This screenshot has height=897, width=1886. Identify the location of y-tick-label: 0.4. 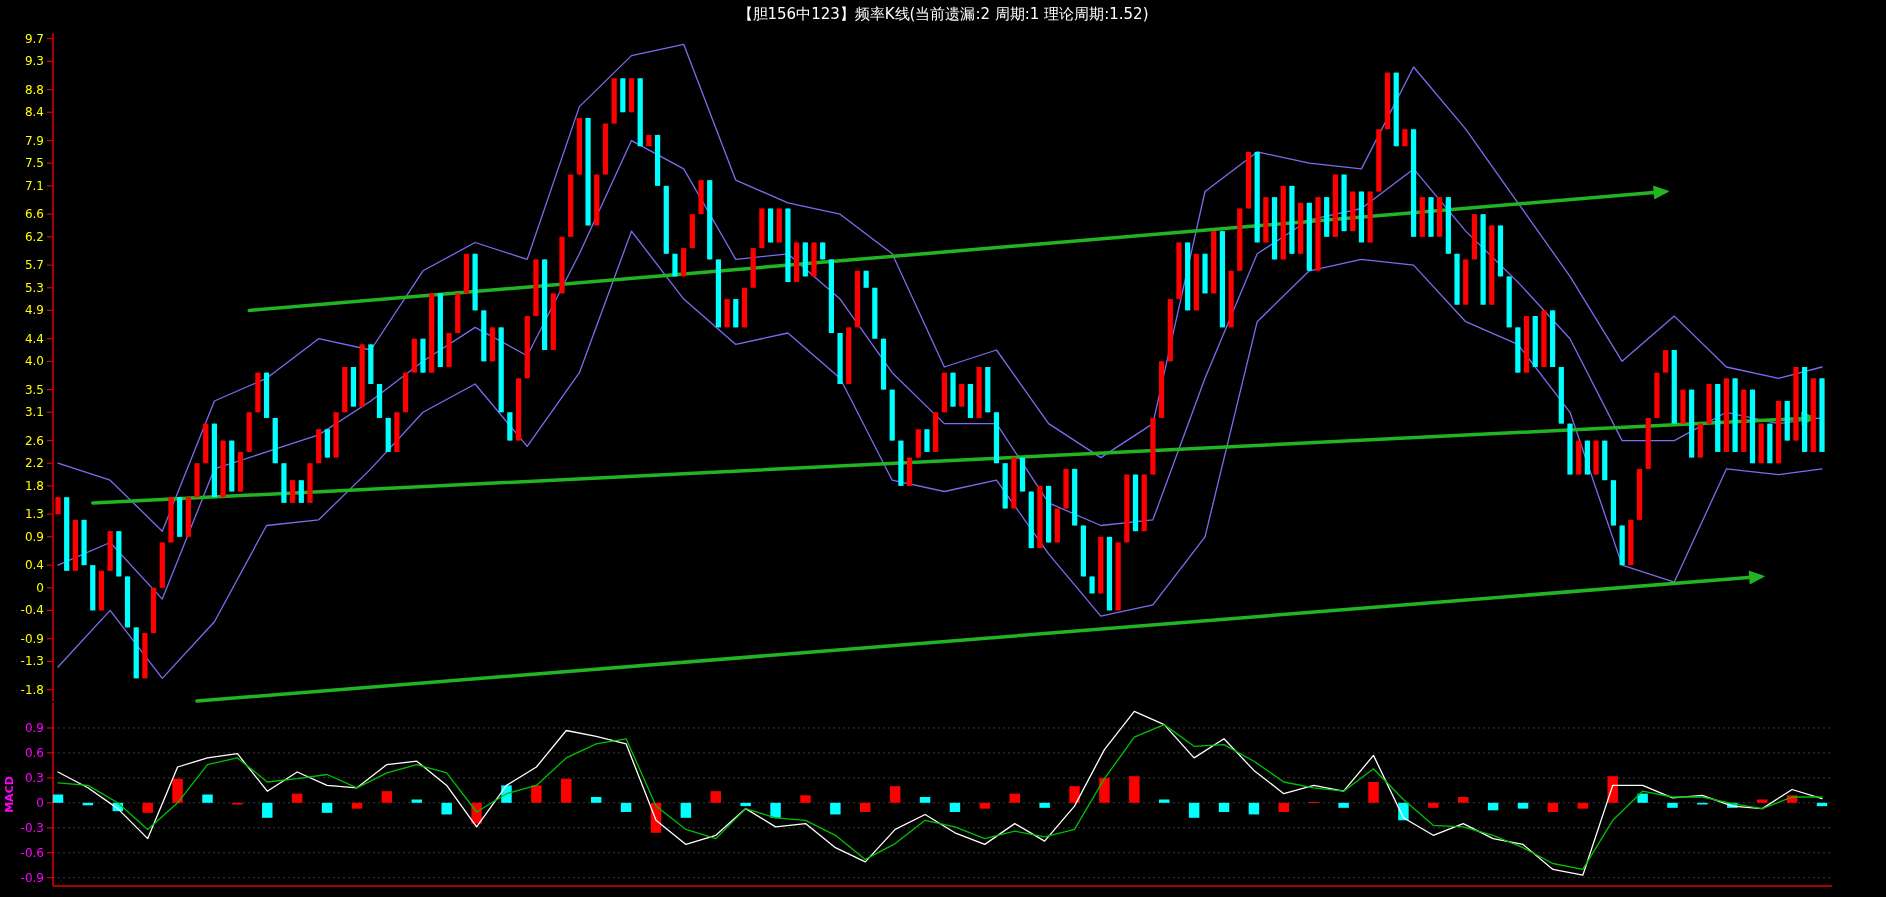
(34, 565).